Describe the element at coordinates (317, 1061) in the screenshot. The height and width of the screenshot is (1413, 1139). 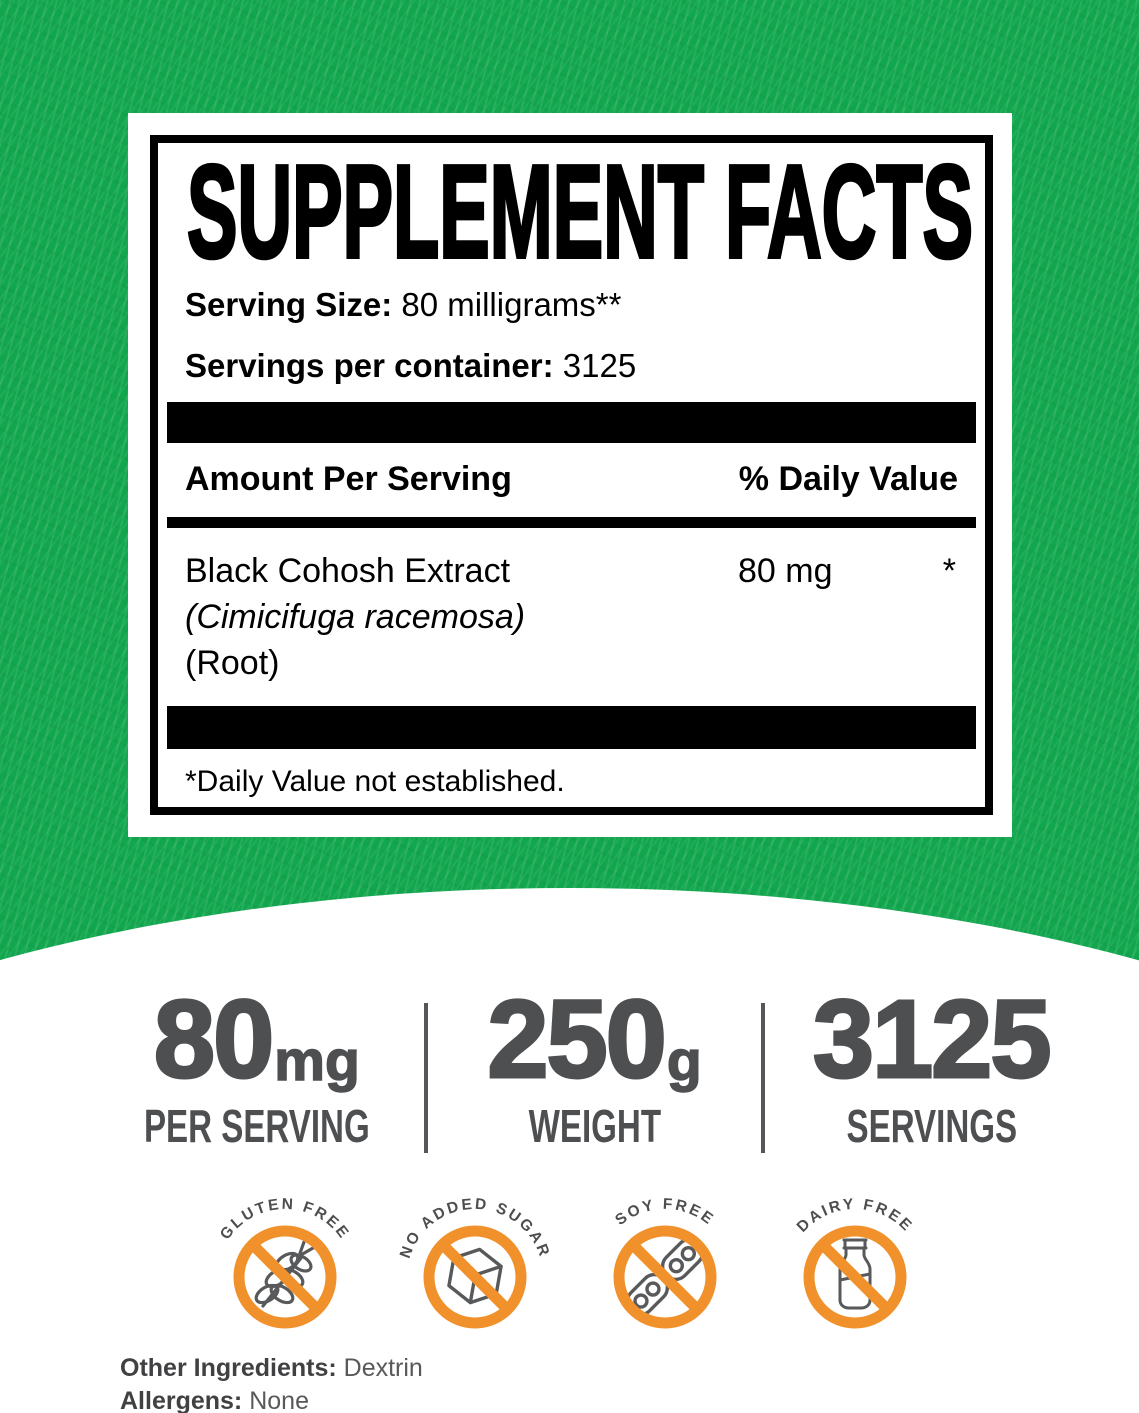
I see `stat-unit: mg` at that location.